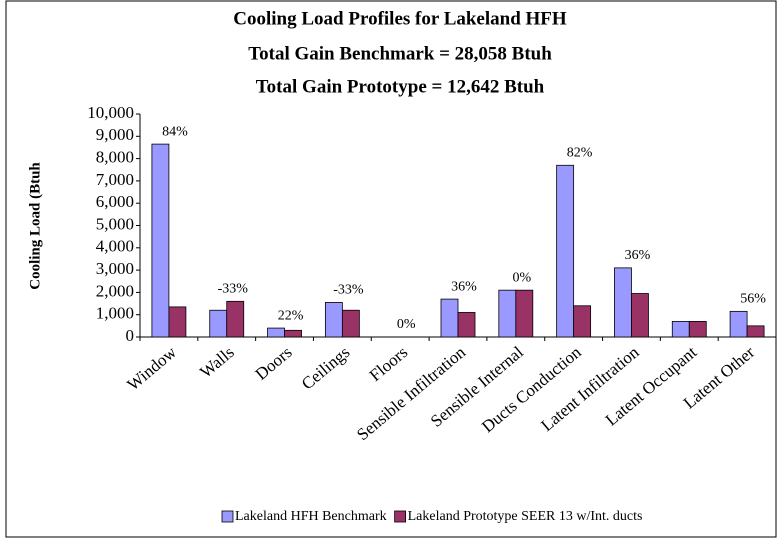  I want to click on y-axis-label: Cooling Load (Btuh, so click(35, 226).